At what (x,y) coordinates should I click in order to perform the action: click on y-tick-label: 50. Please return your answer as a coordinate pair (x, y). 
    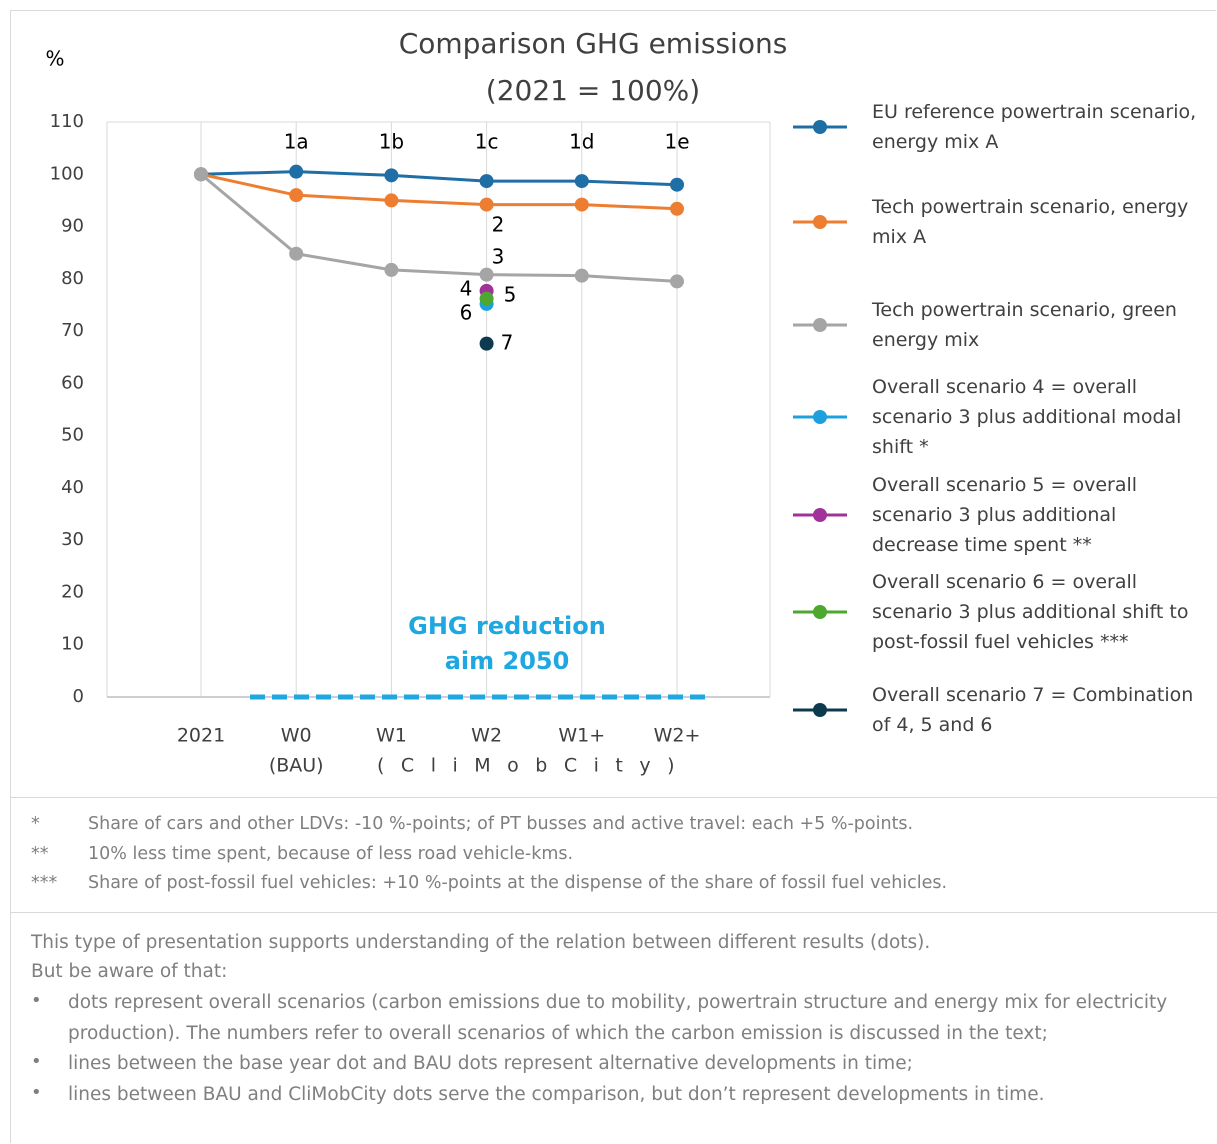
    Looking at the image, I should click on (72, 435).